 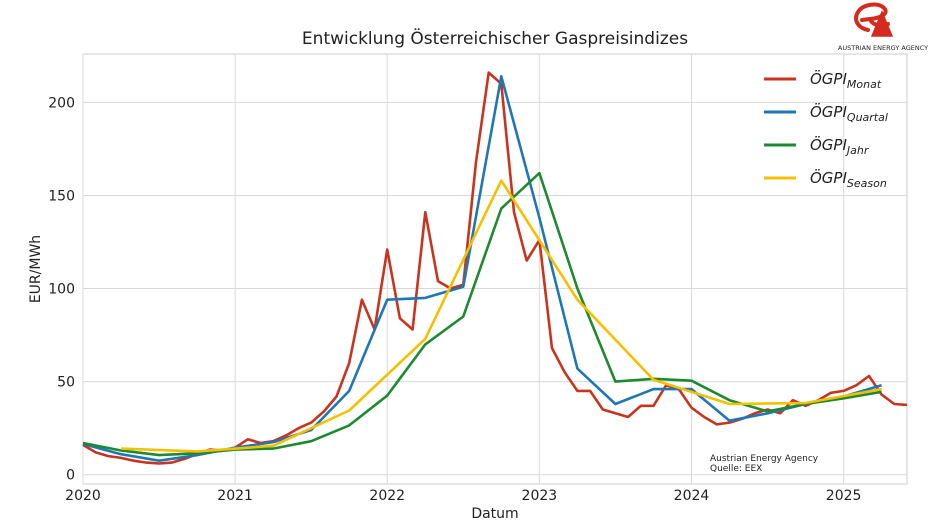 I want to click on austrian-energy-agency-logo: AUSTRIAN ENERGY AGENCY, so click(x=883, y=27).